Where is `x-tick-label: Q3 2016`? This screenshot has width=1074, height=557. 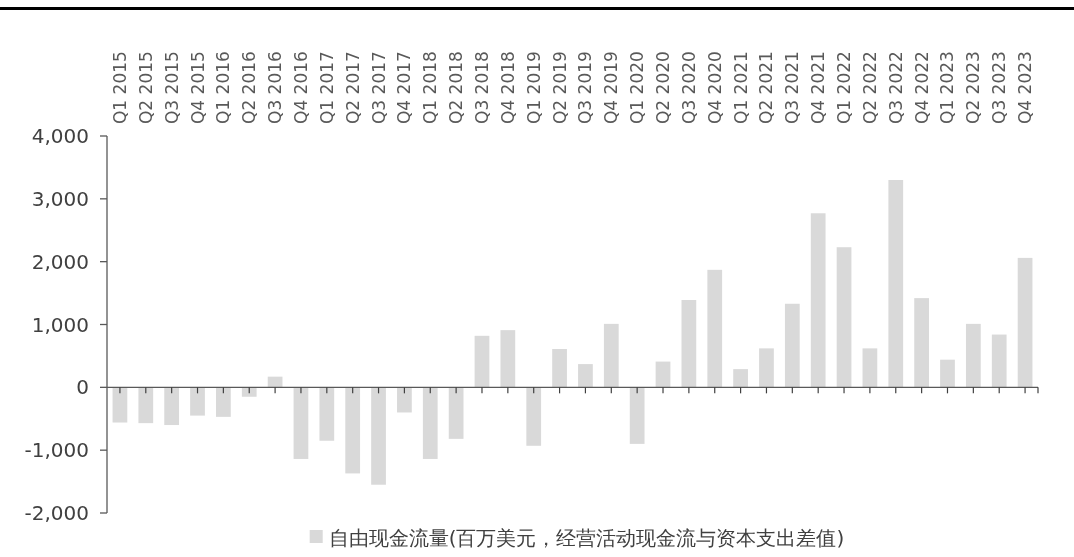 x-tick-label: Q3 2016 is located at coordinates (275, 87).